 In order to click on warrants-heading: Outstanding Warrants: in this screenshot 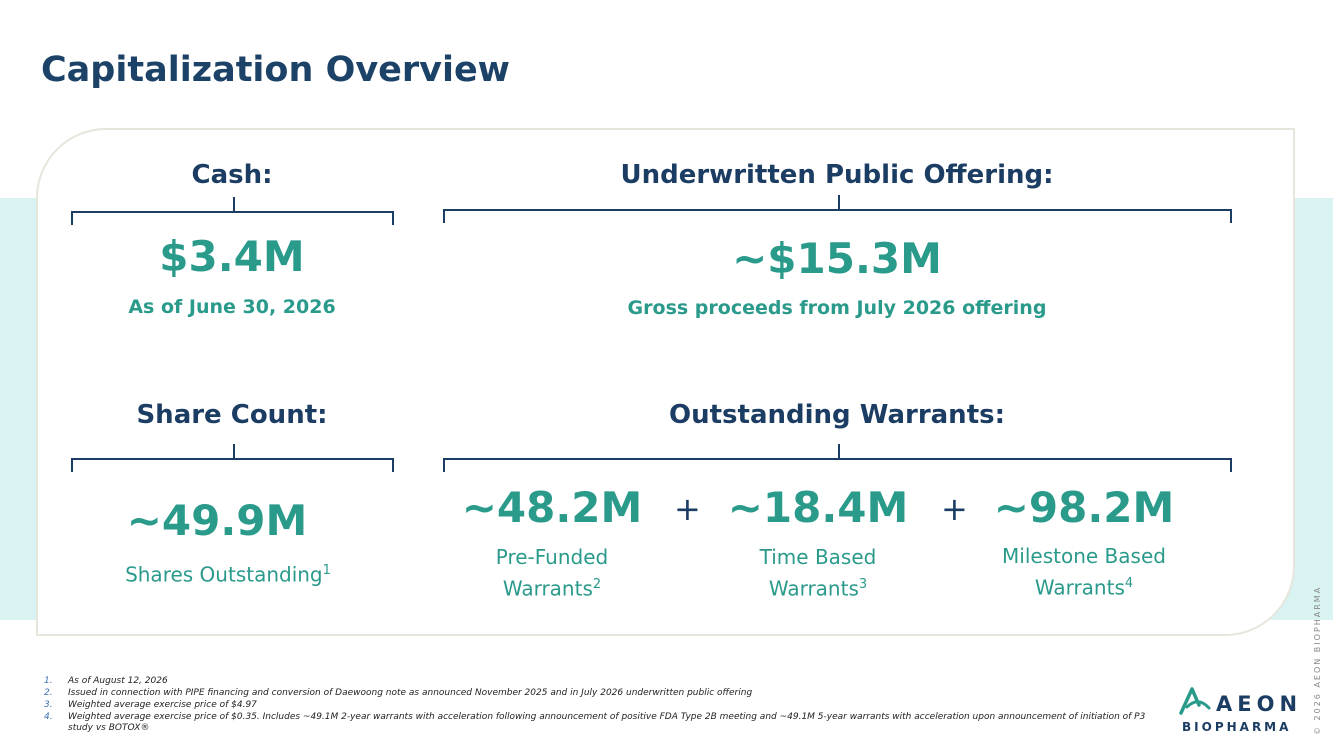, I will do `click(837, 415)`.